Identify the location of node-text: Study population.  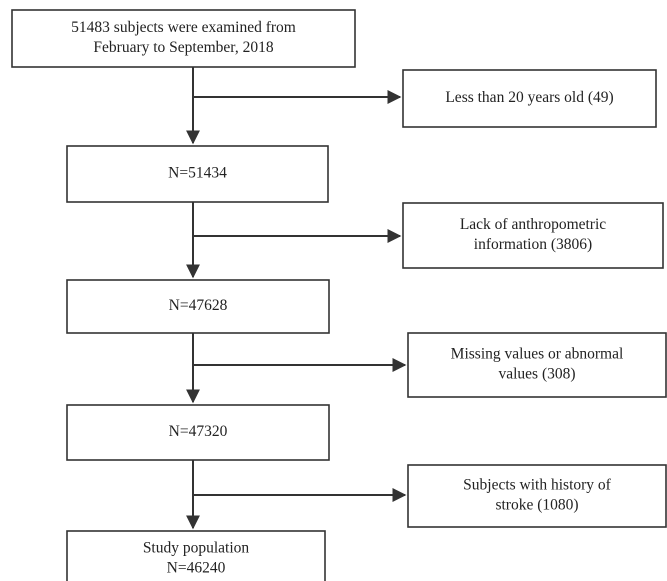
(196, 548).